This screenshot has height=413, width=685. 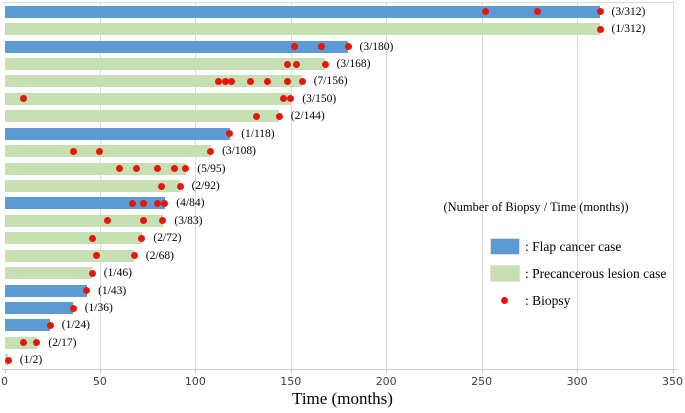 What do you see at coordinates (319, 98) in the screenshot?
I see `bar-label: (3/150)` at bounding box center [319, 98].